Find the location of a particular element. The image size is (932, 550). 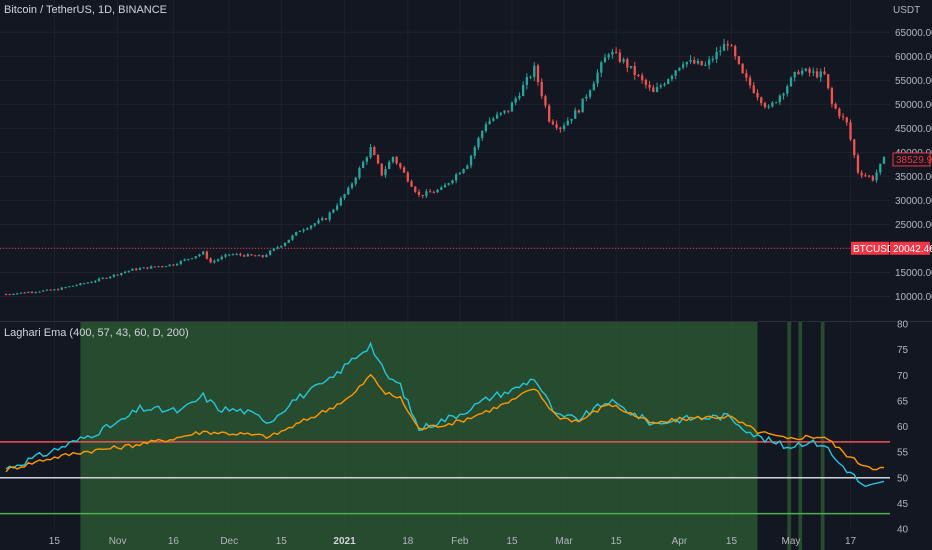

time-axis: 15 Nov 16 Dec 15 2021 18 Feb 15 Mar 15 Apr 15 May 17 is located at coordinates (453, 541).